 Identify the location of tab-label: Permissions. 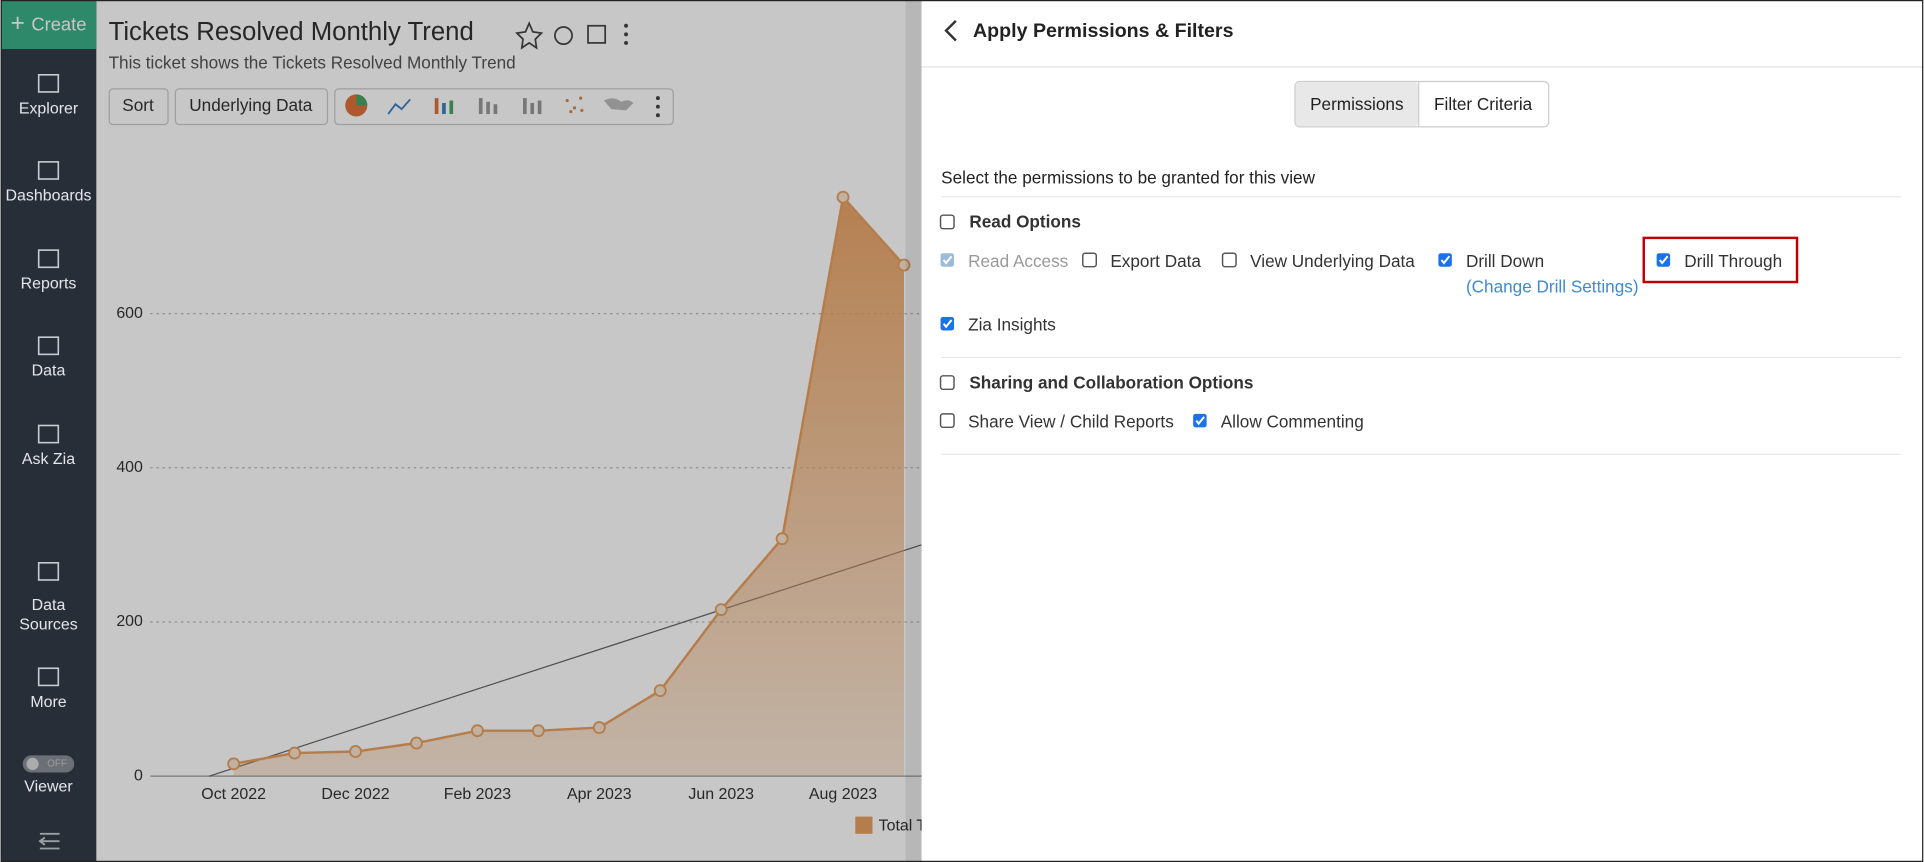
(1356, 104).